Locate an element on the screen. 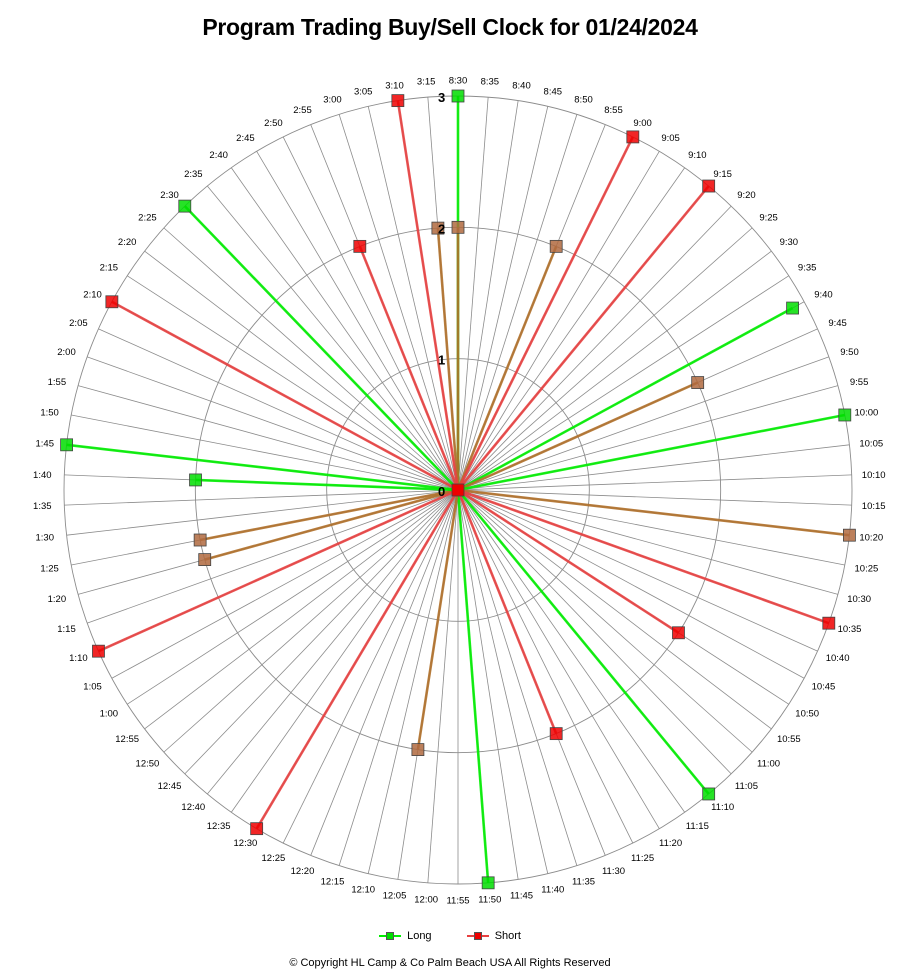 This screenshot has width=900, height=976. category-label: 1:10 is located at coordinates (78, 658).